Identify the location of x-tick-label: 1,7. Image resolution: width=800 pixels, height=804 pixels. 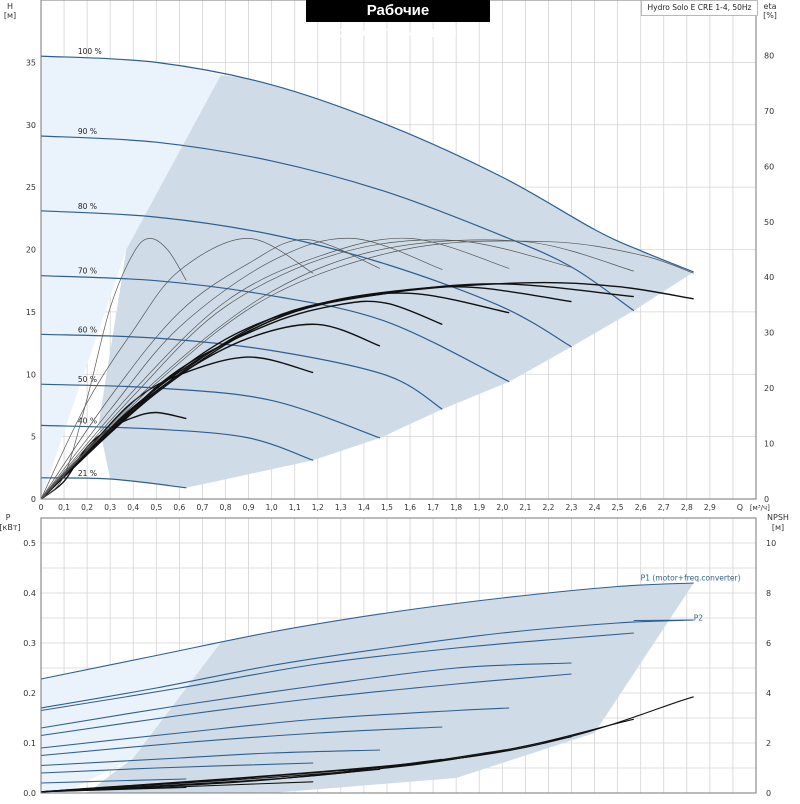
(433, 507).